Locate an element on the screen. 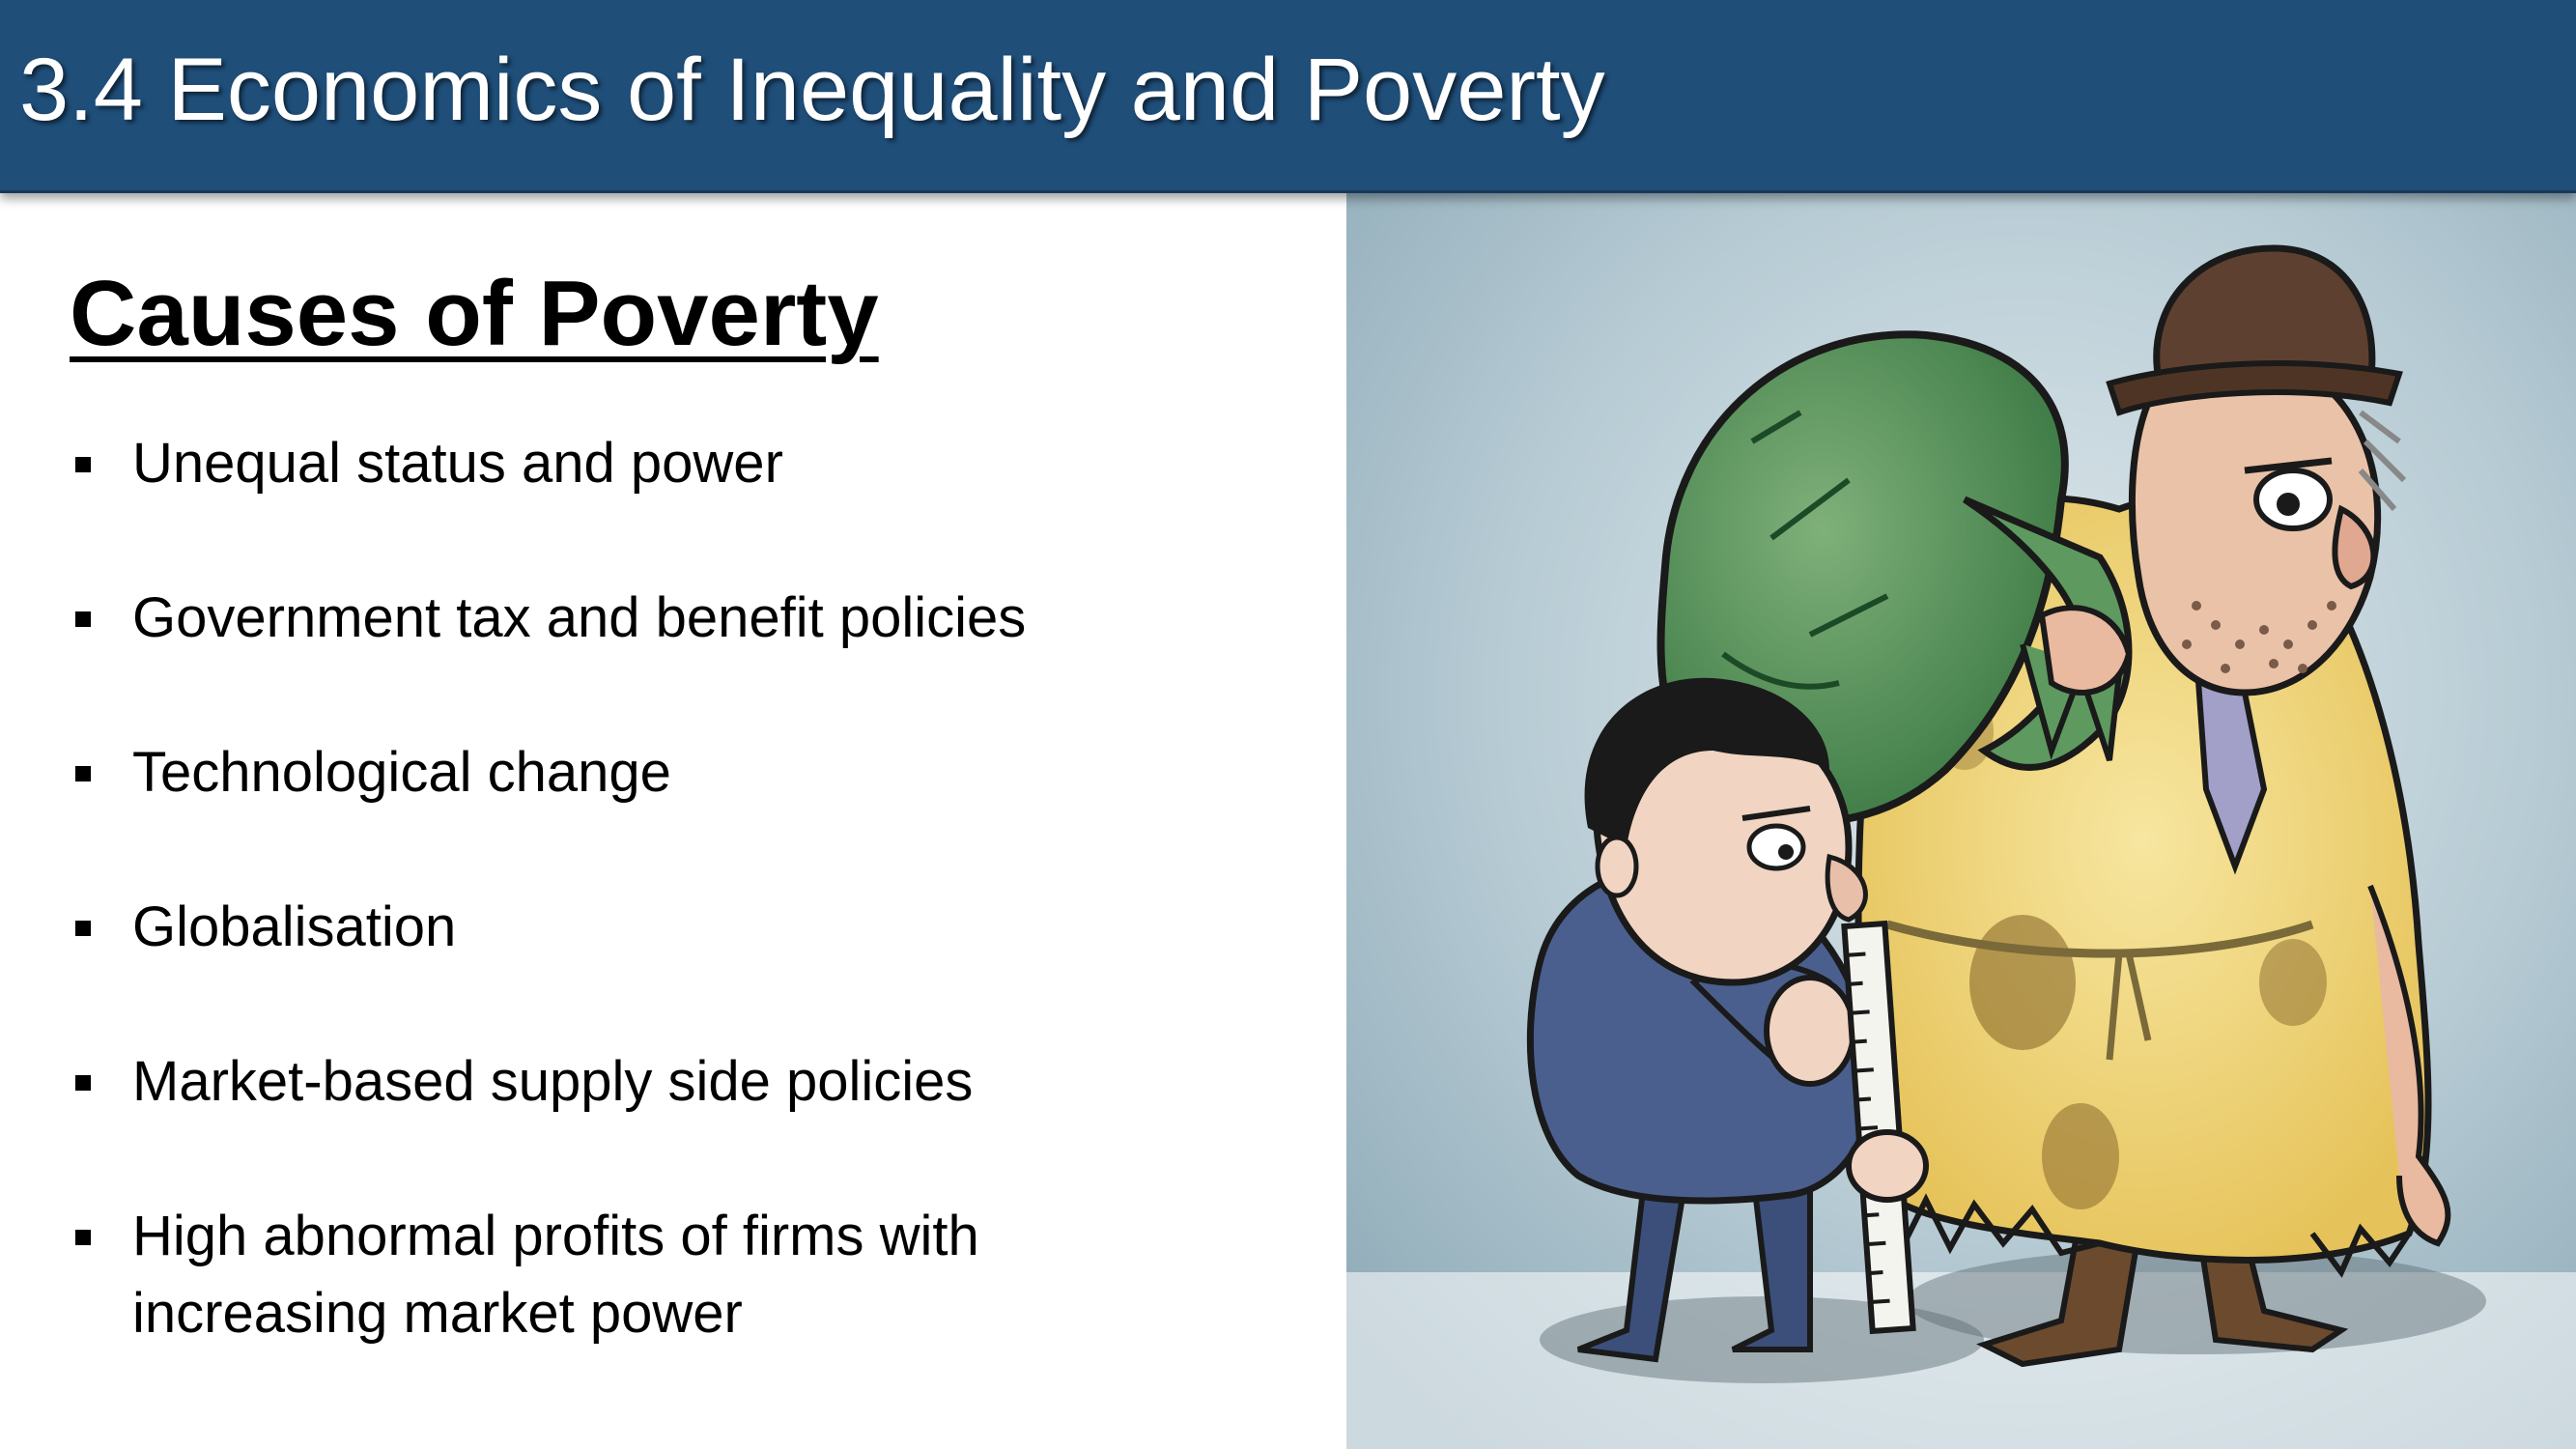 The image size is (2576, 1449). bullet-item: Unequal status and power is located at coordinates (697, 463).